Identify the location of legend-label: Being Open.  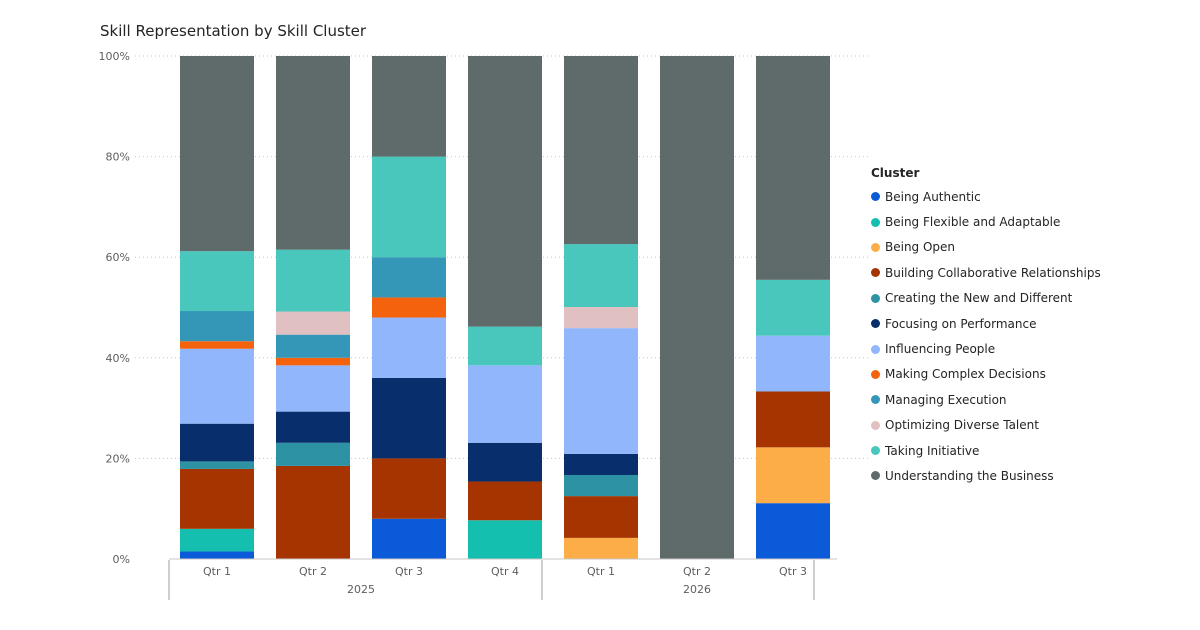
(920, 247).